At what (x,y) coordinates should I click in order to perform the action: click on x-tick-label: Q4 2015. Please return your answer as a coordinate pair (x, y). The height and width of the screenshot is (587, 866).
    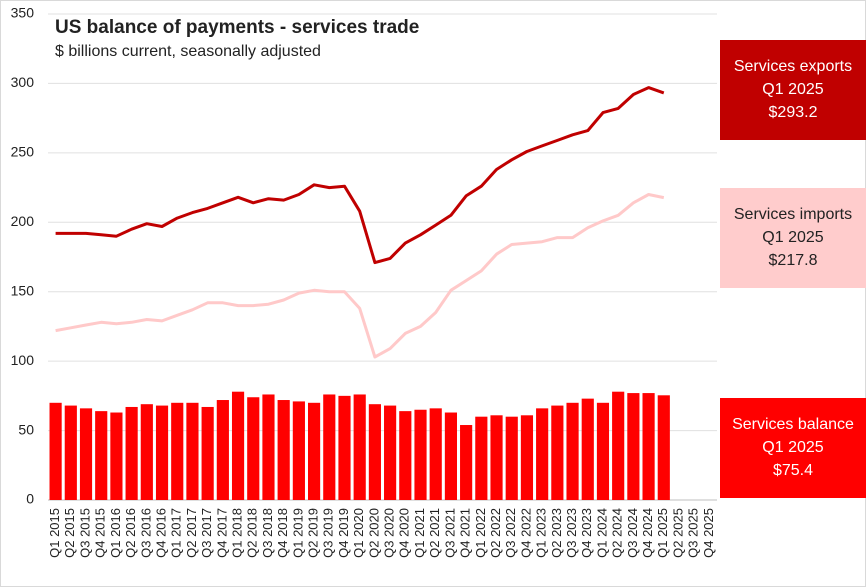
    Looking at the image, I should click on (100, 533).